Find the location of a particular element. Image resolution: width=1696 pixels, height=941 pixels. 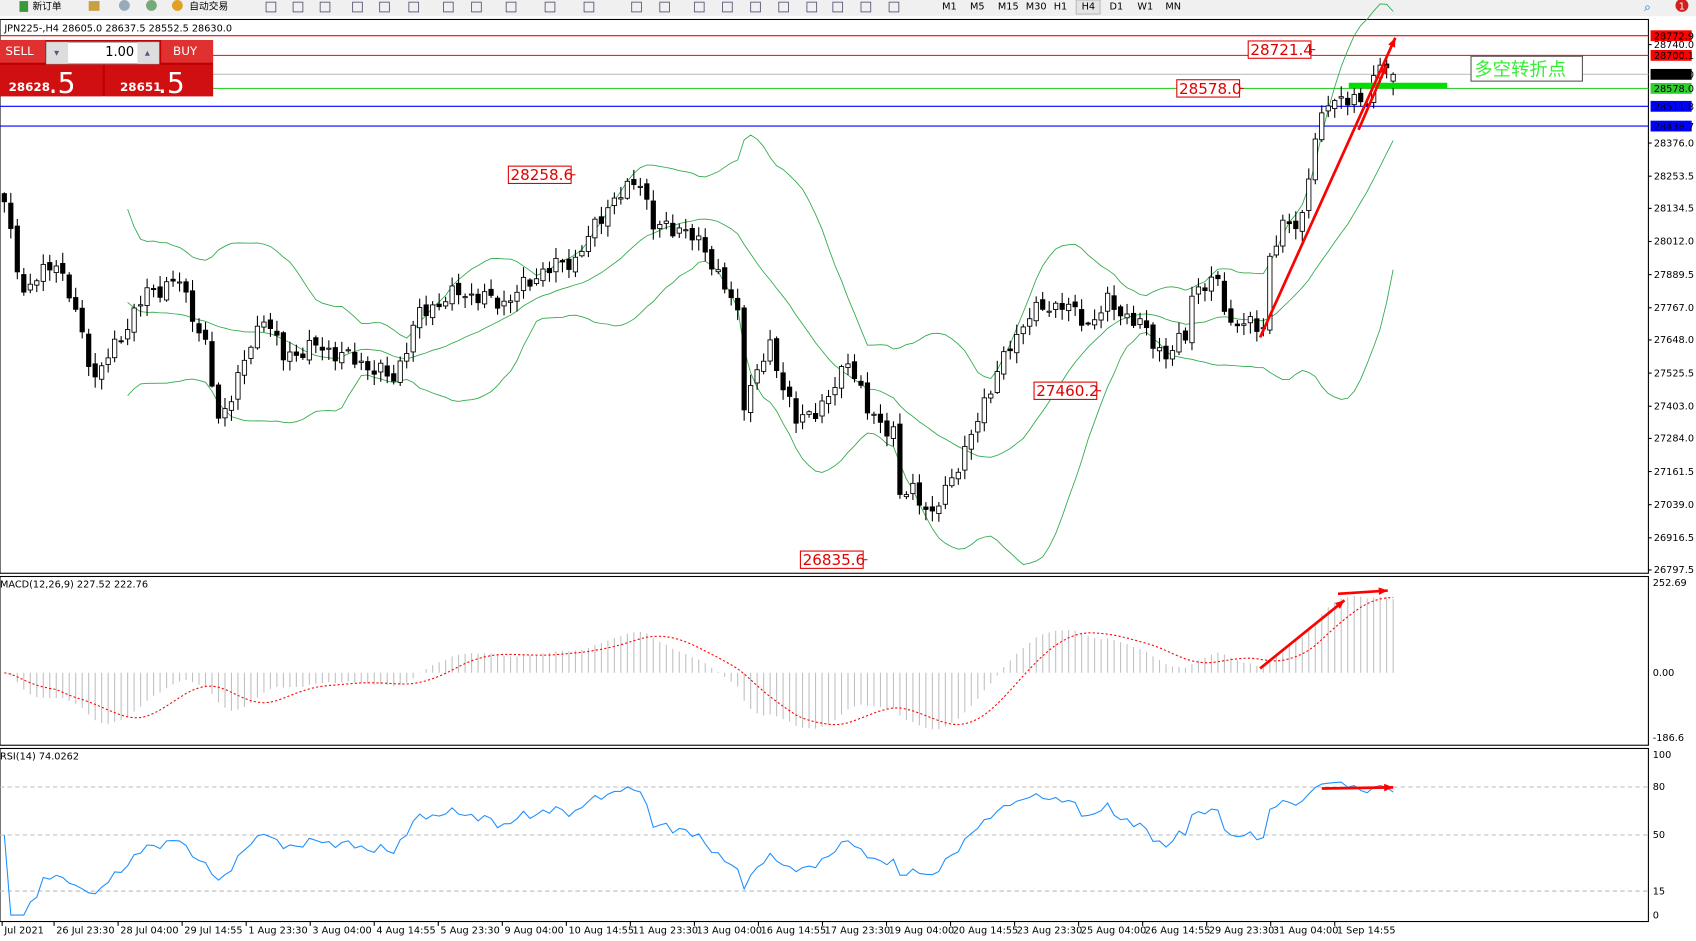

sell-button: SELL is located at coordinates (23, 51).